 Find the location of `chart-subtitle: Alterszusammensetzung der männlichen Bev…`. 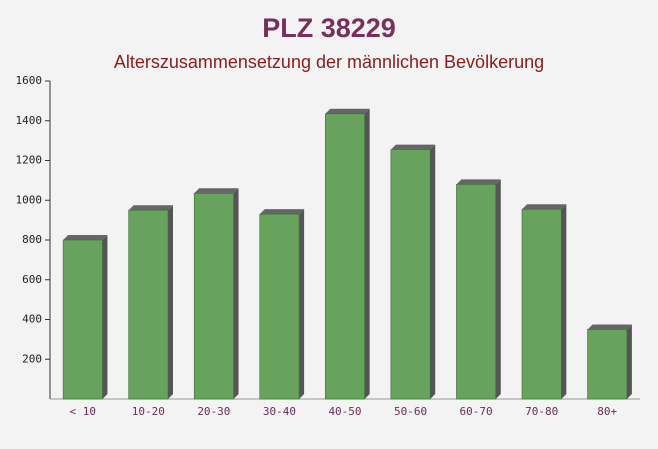

chart-subtitle: Alterszusammensetzung der männlichen Bev… is located at coordinates (329, 62).